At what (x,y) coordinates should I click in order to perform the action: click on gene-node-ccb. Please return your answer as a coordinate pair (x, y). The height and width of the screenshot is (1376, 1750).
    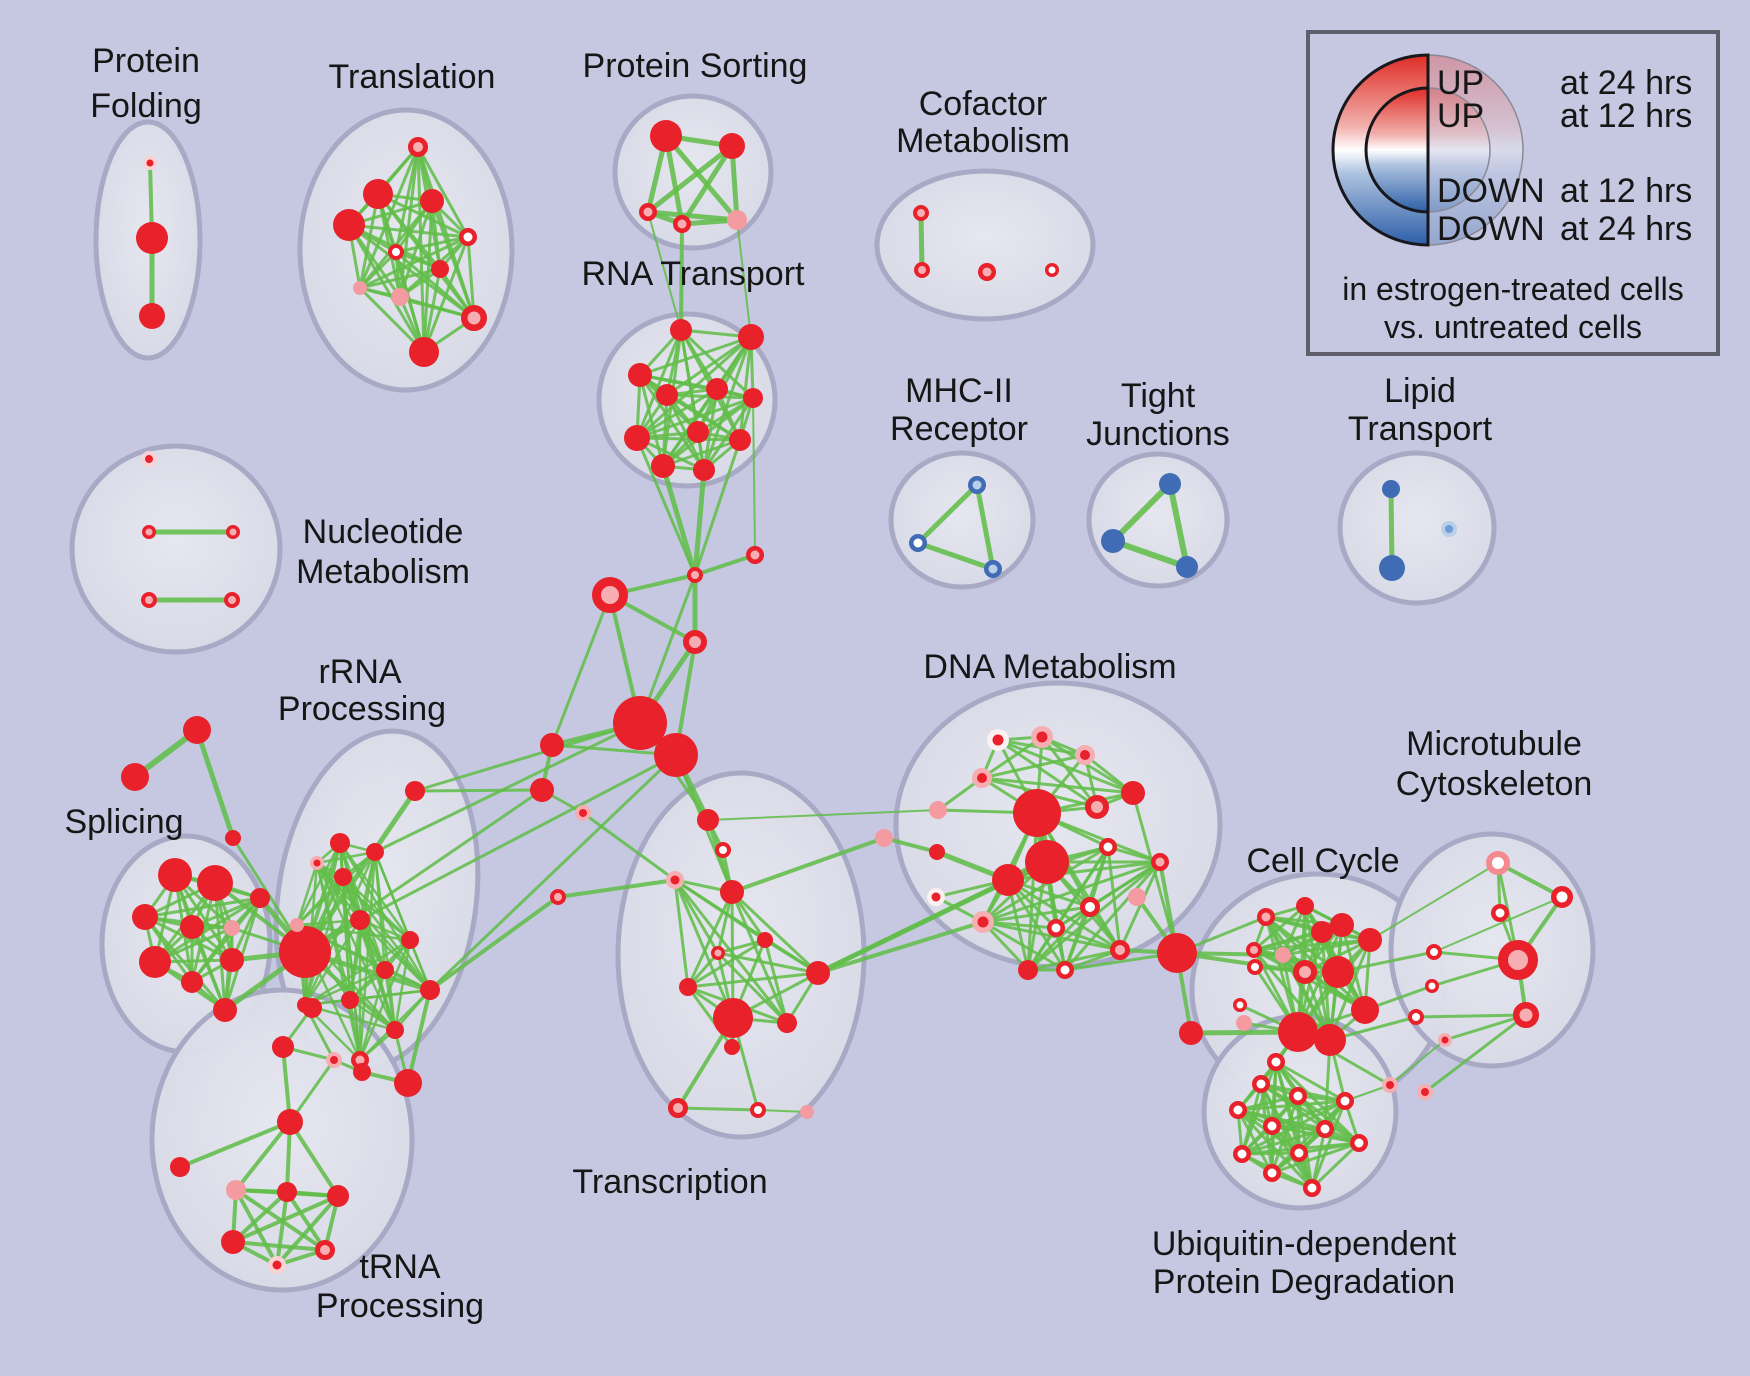
    Looking at the image, I should click on (1177, 953).